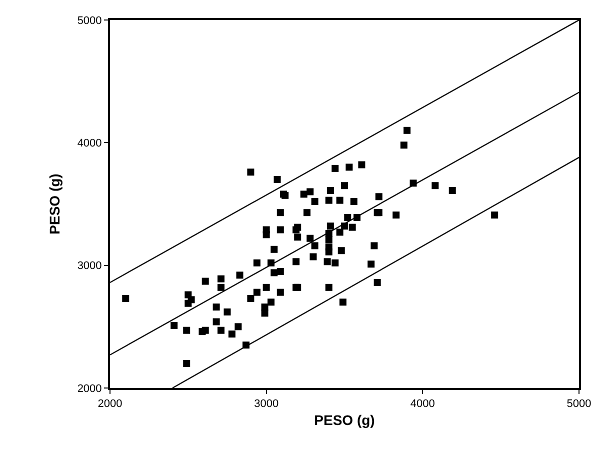  I want to click on x-tick-label: 4000, so click(422, 404).